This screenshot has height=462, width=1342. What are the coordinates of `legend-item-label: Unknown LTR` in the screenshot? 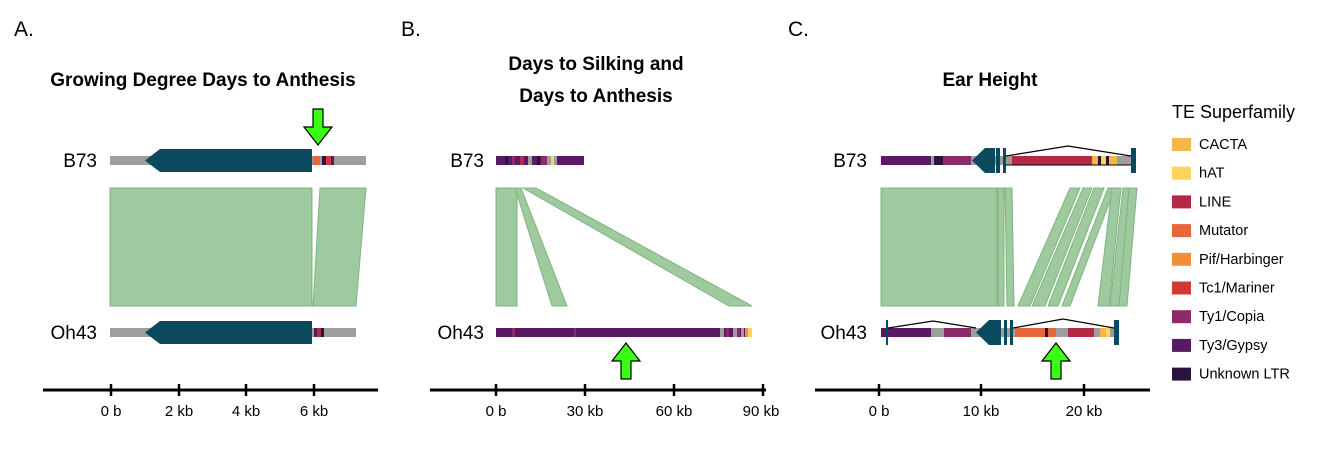 It's located at (1244, 375).